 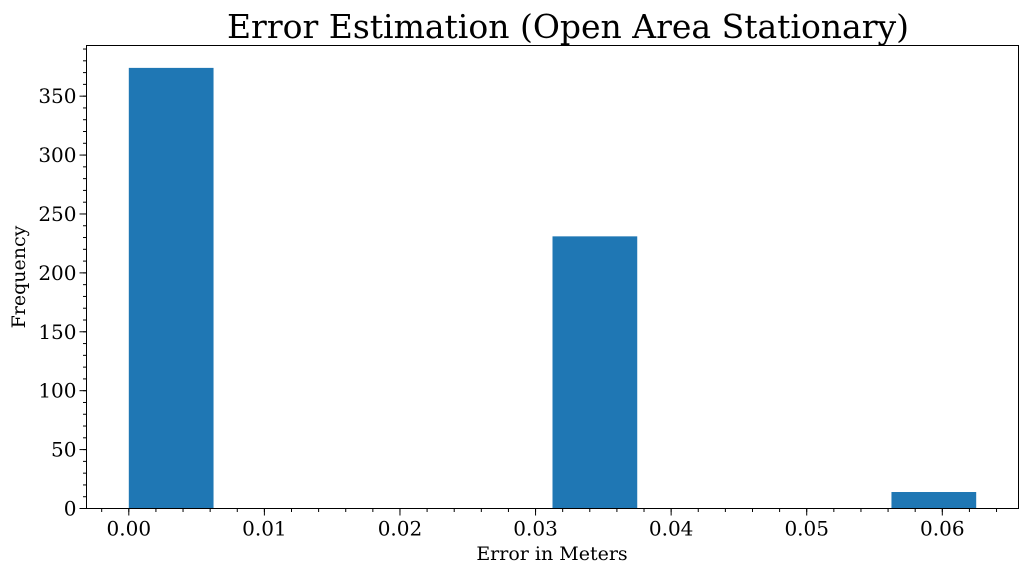 What do you see at coordinates (57, 332) in the screenshot?
I see `y-tick-label: 150` at bounding box center [57, 332].